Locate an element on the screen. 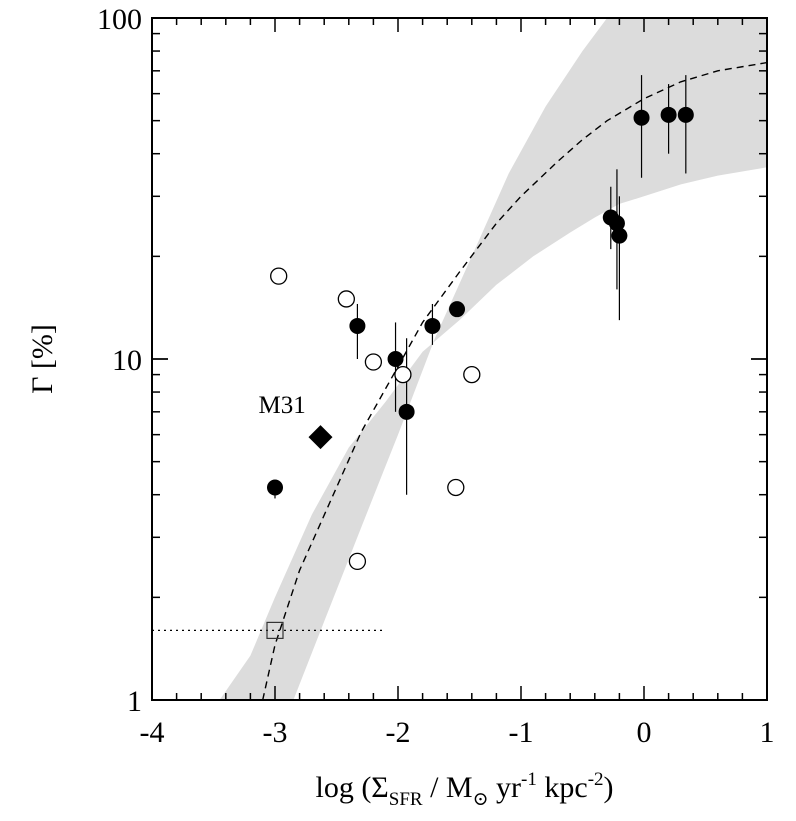 This screenshot has height=821, width=796. x-axis-title-part: SFR is located at coordinates (406, 799).